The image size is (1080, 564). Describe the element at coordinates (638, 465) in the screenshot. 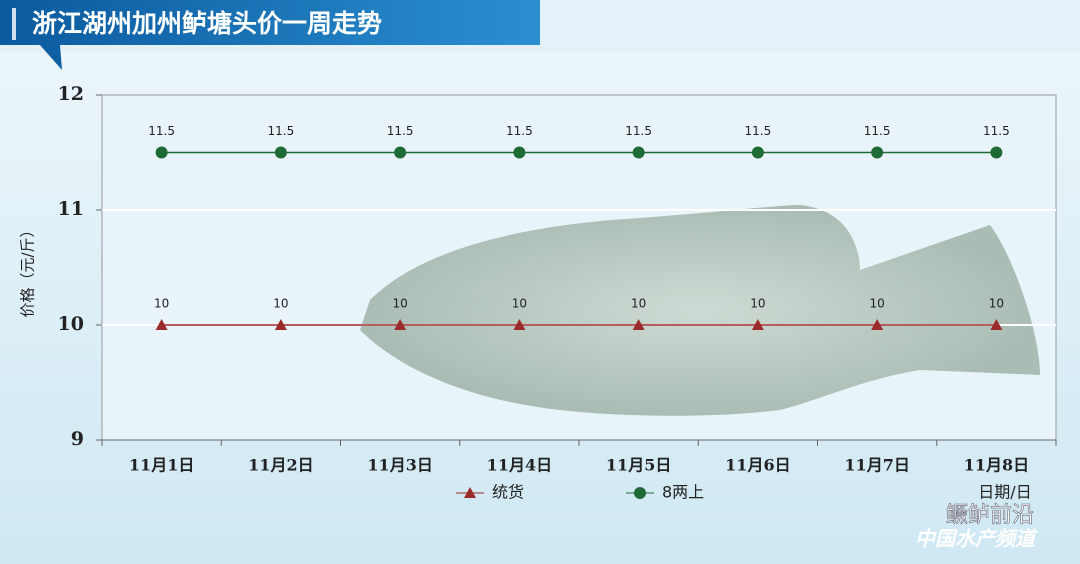

I see `x-tick-label: 11月5日` at that location.